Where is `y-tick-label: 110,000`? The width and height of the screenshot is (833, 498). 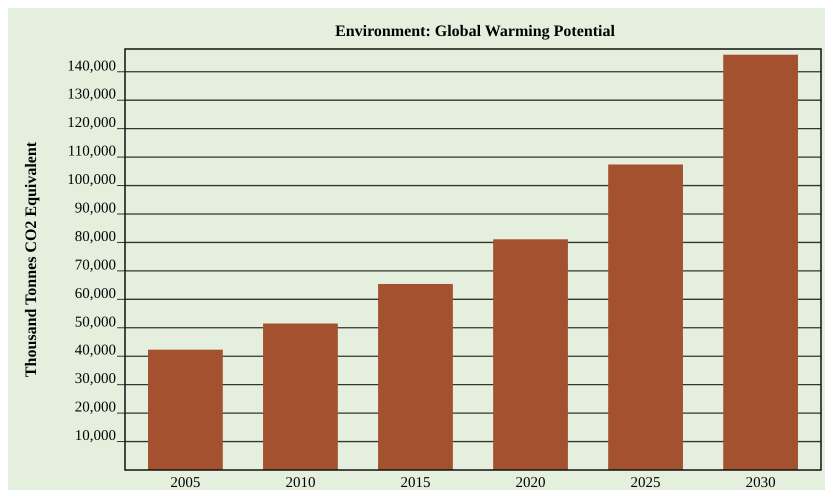
y-tick-label: 110,000 is located at coordinates (92, 152).